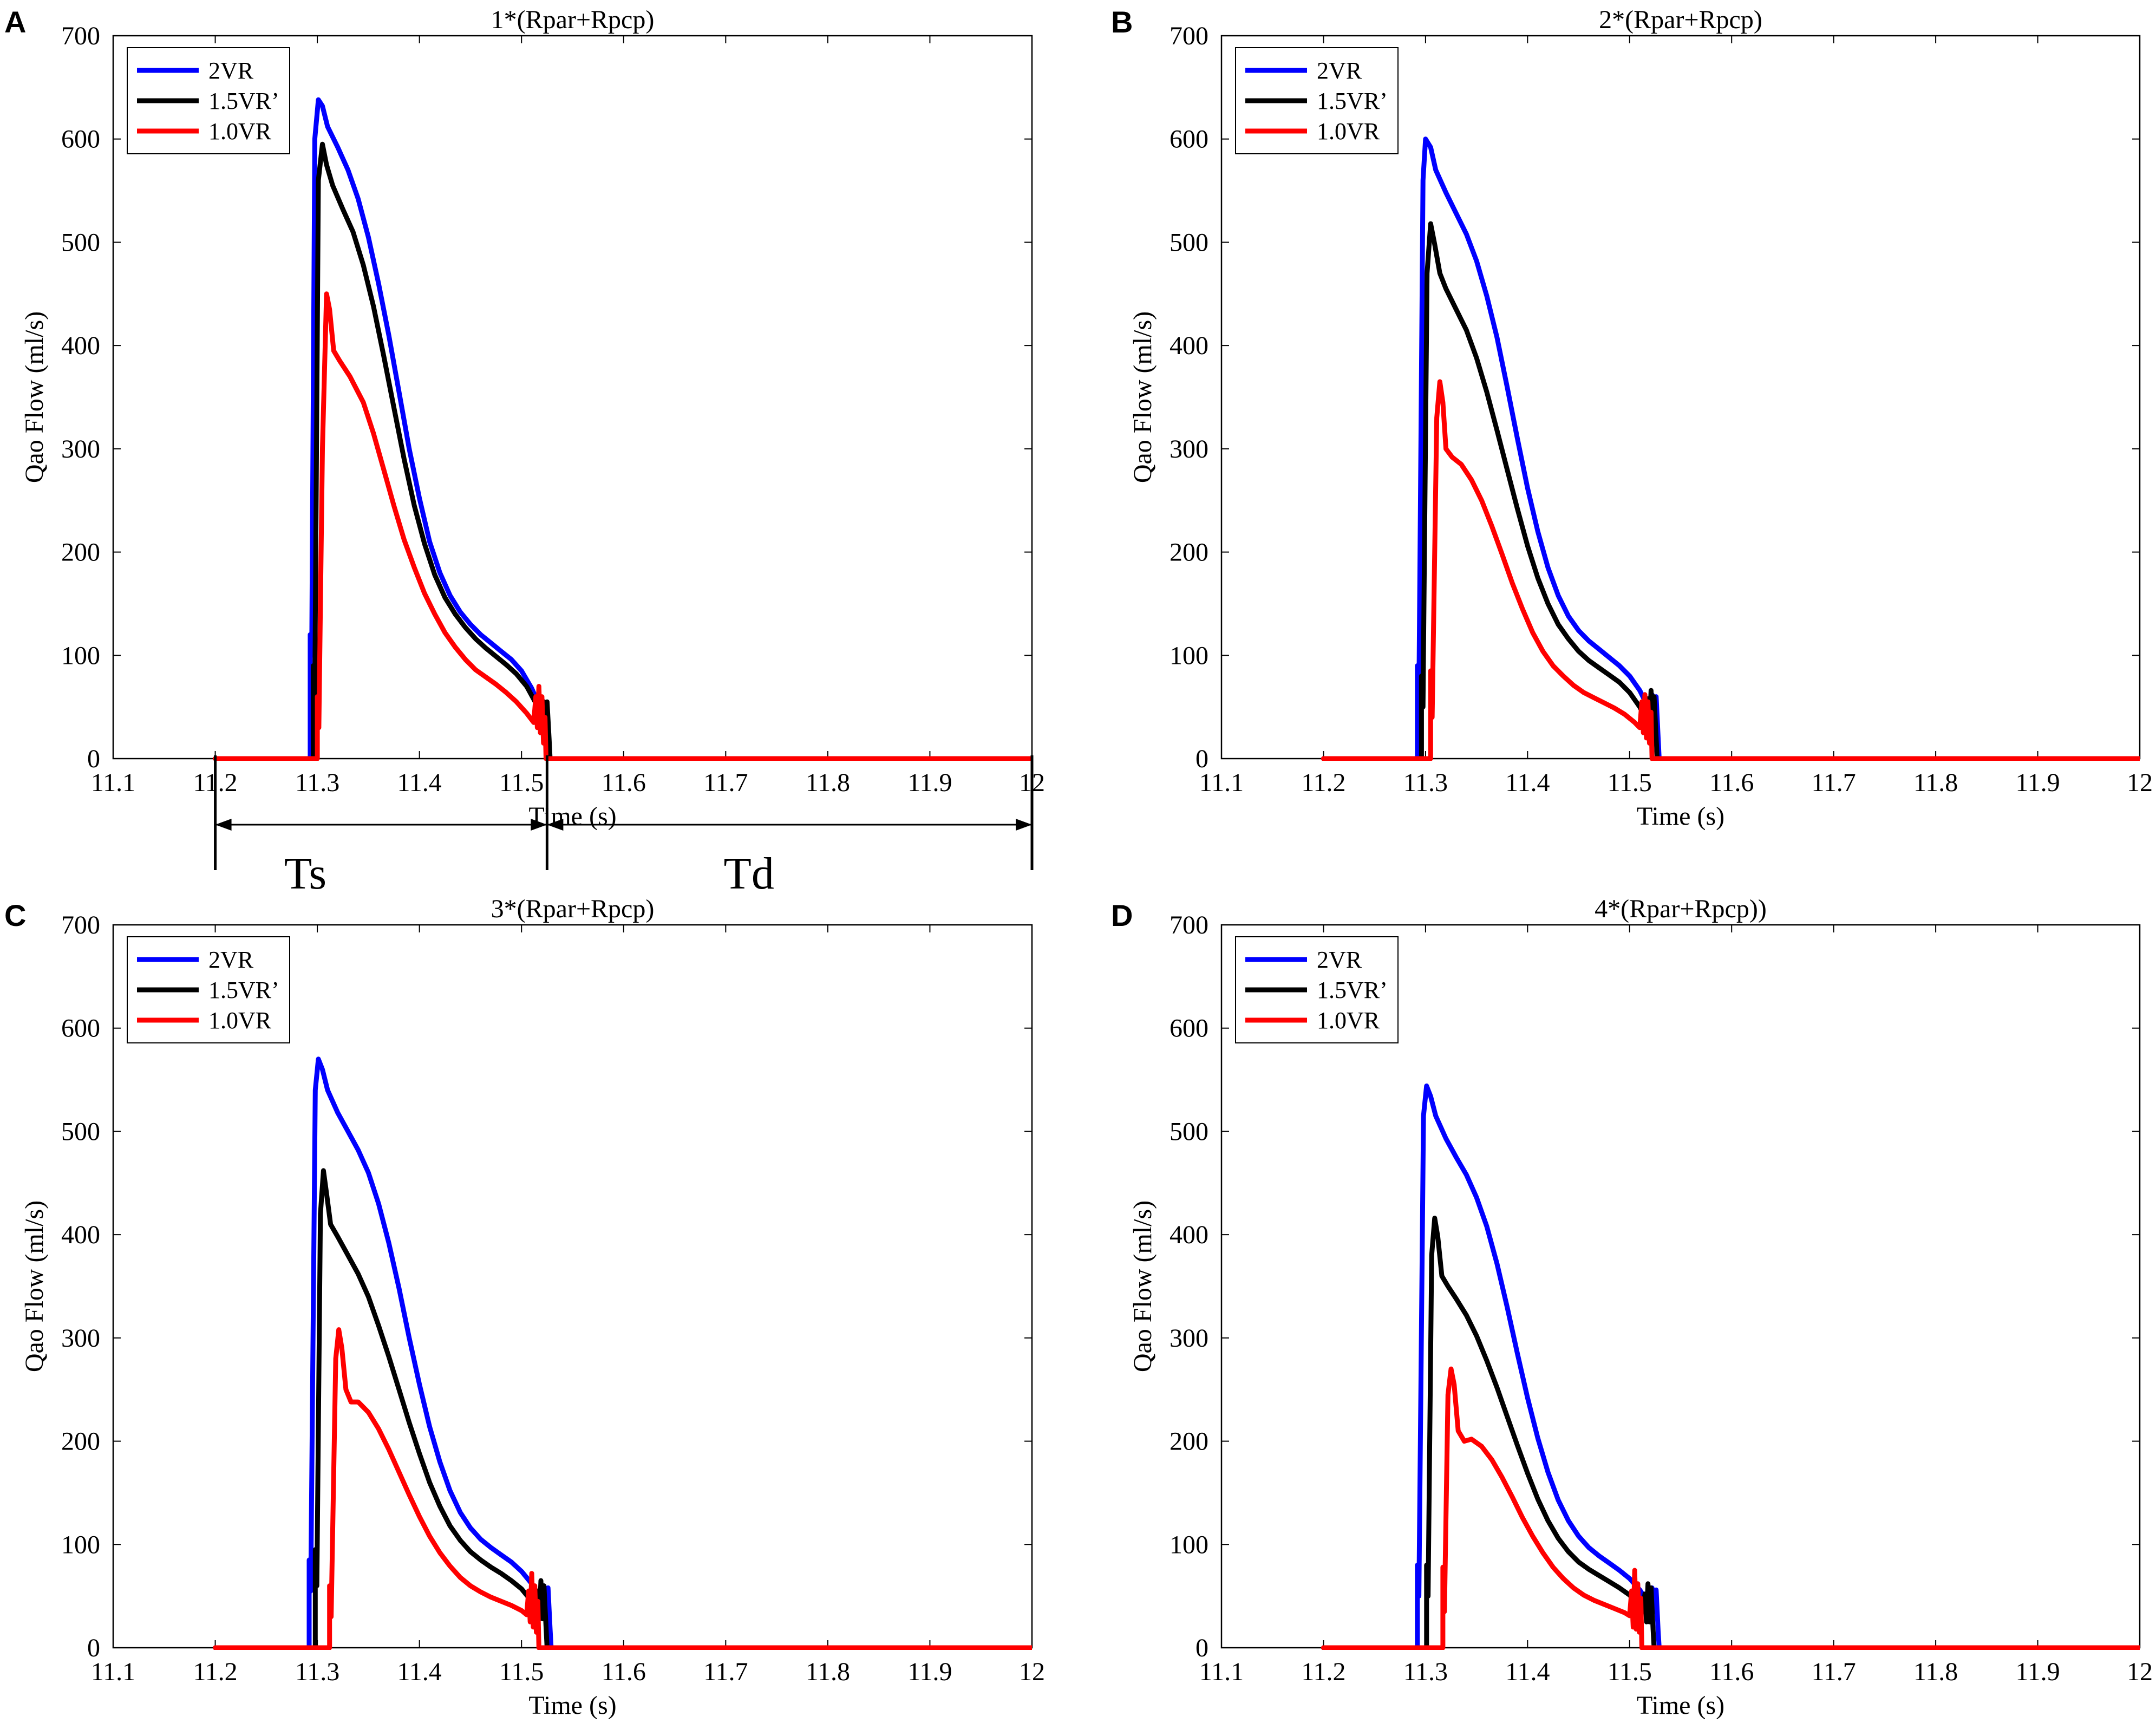 This screenshot has height=1736, width=2156. What do you see at coordinates (1680, 19) in the screenshot?
I see `chart-title: 2*(Rpar+Rpcp)` at bounding box center [1680, 19].